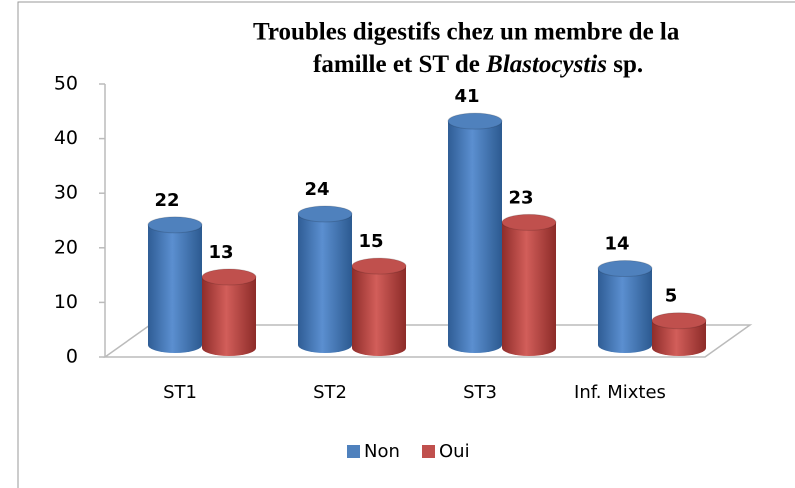 The width and height of the screenshot is (795, 488). I want to click on y-tick-label: 40, so click(66, 138).